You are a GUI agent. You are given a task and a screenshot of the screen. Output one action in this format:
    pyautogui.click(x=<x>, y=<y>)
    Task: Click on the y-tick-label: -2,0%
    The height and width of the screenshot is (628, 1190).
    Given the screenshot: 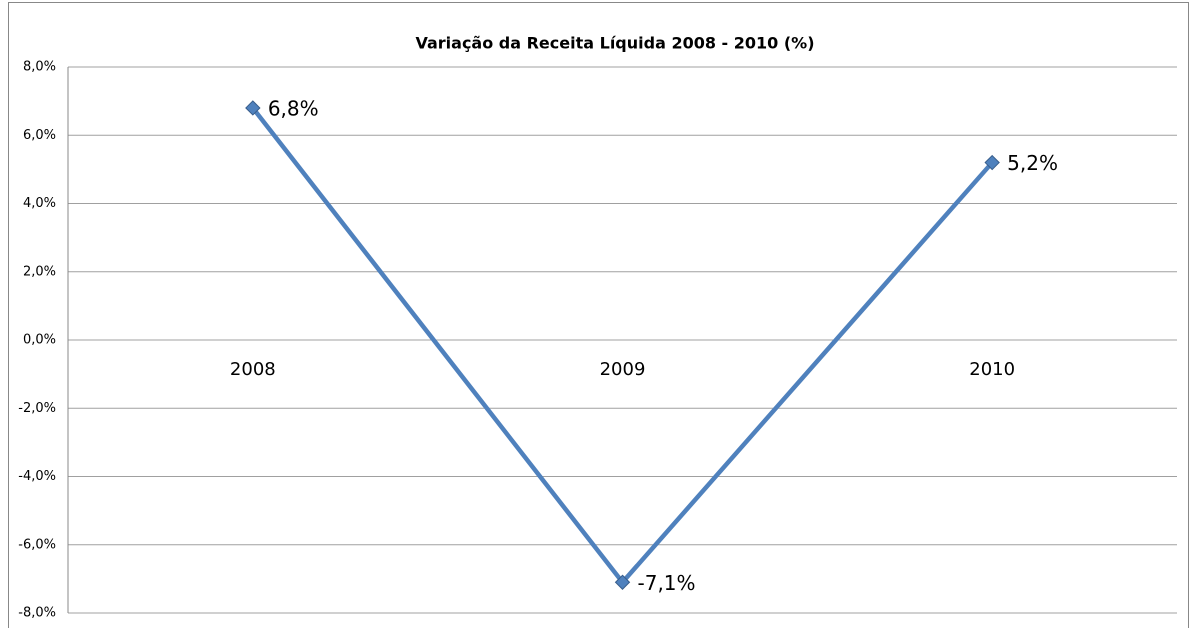 What is the action you would take?
    pyautogui.click(x=37, y=408)
    